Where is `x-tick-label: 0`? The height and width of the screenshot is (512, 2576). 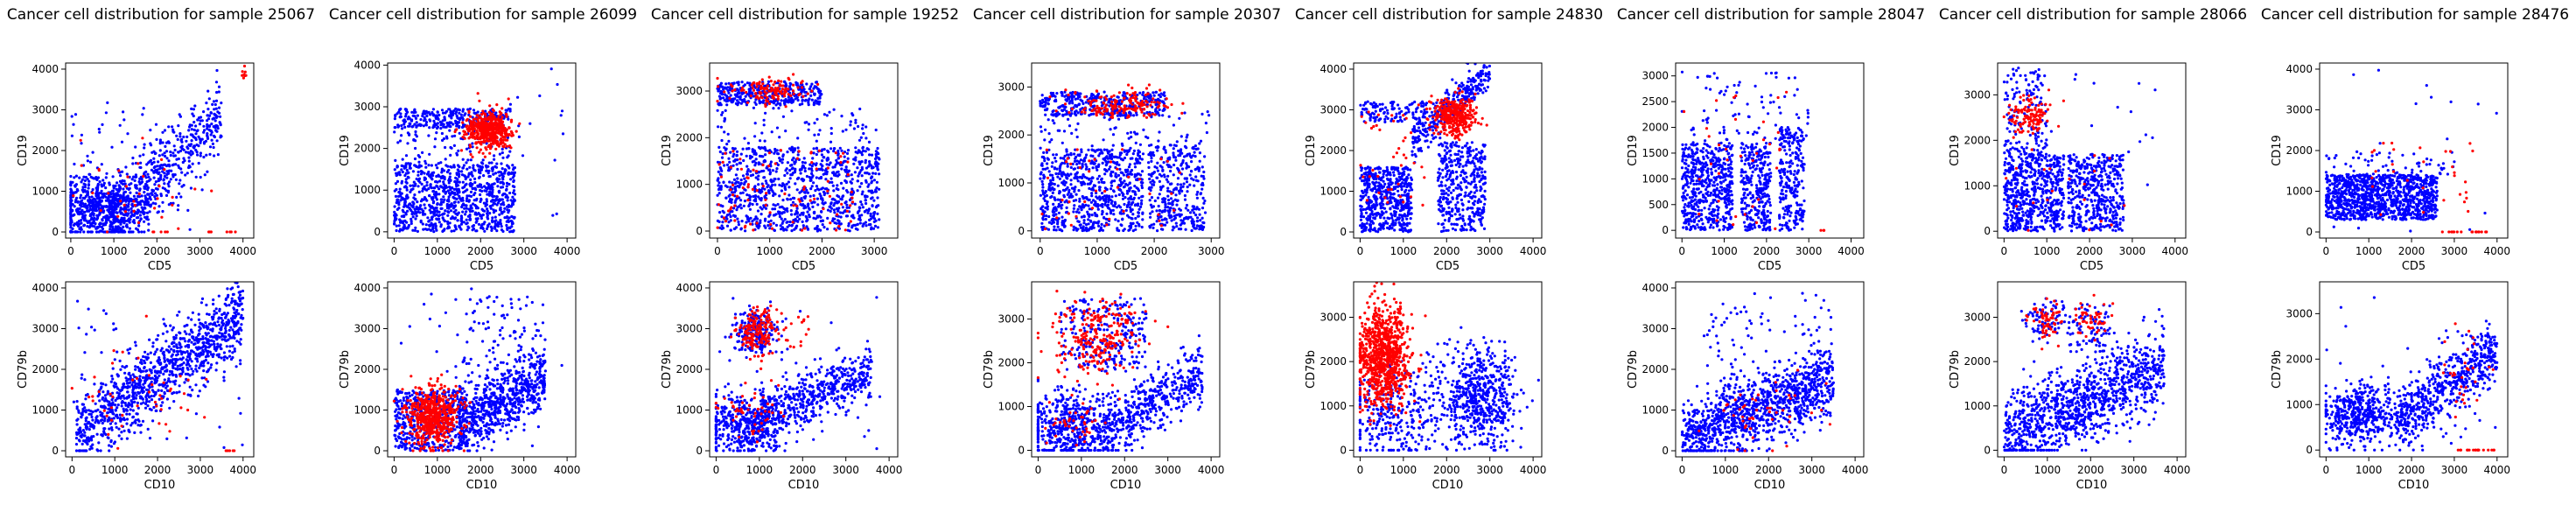 x-tick-label: 0 is located at coordinates (394, 251).